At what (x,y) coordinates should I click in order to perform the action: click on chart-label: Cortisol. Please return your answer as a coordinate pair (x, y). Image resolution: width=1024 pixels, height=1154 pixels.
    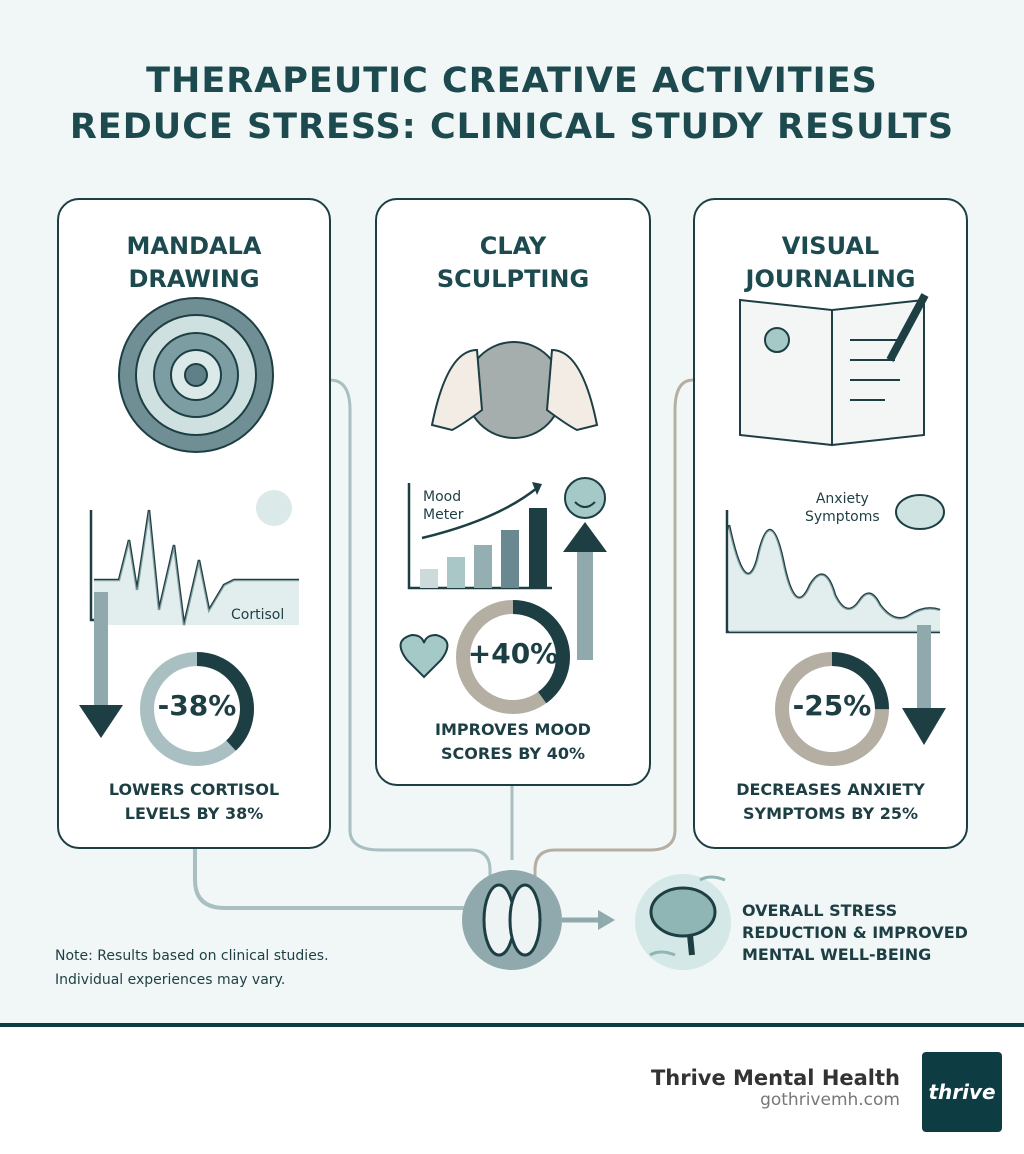
    Looking at the image, I should click on (258, 615).